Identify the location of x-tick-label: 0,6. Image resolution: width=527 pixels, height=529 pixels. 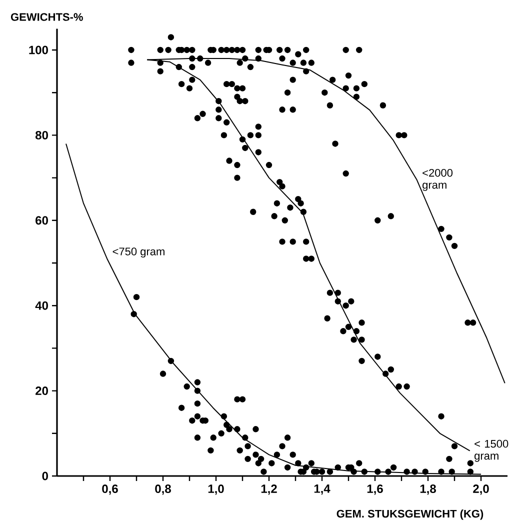
(110, 489).